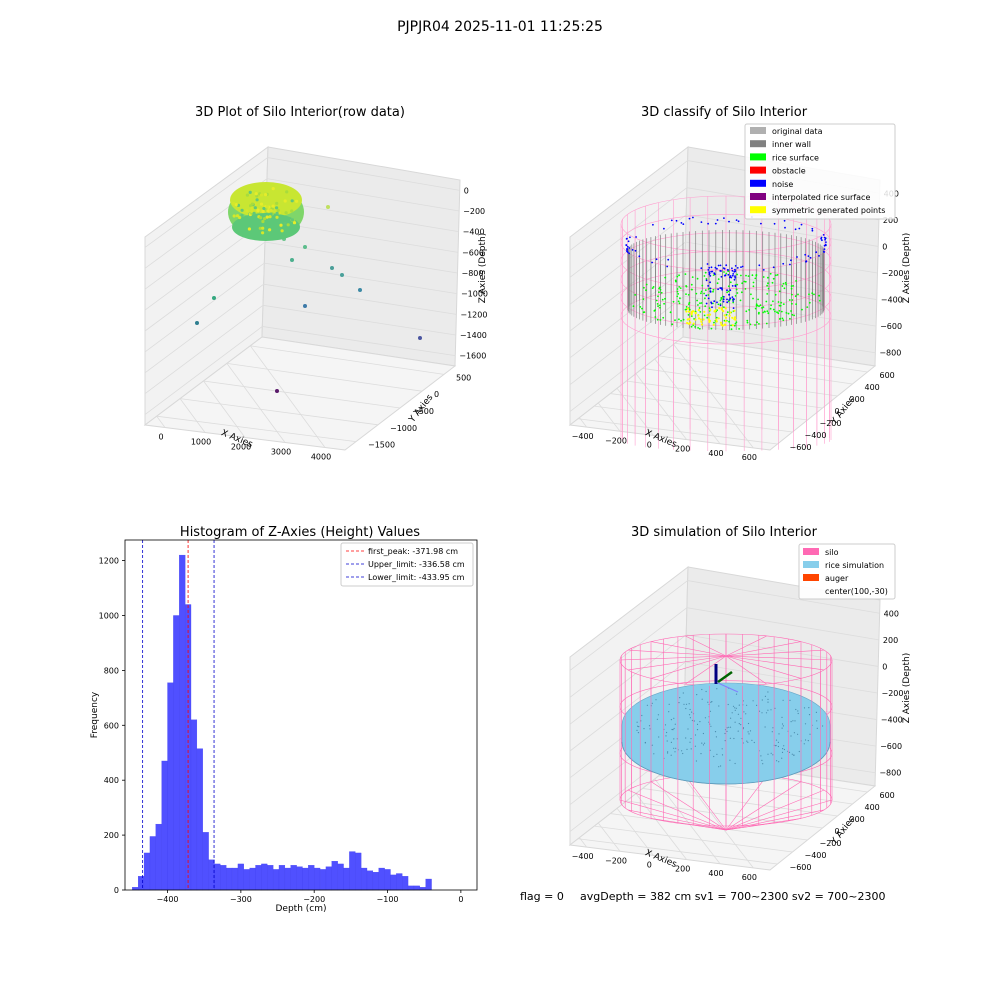 Image resolution: width=1000 pixels, height=1000 pixels. Describe the element at coordinates (649, 444) in the screenshot. I see `x-tick-label: 0` at that location.